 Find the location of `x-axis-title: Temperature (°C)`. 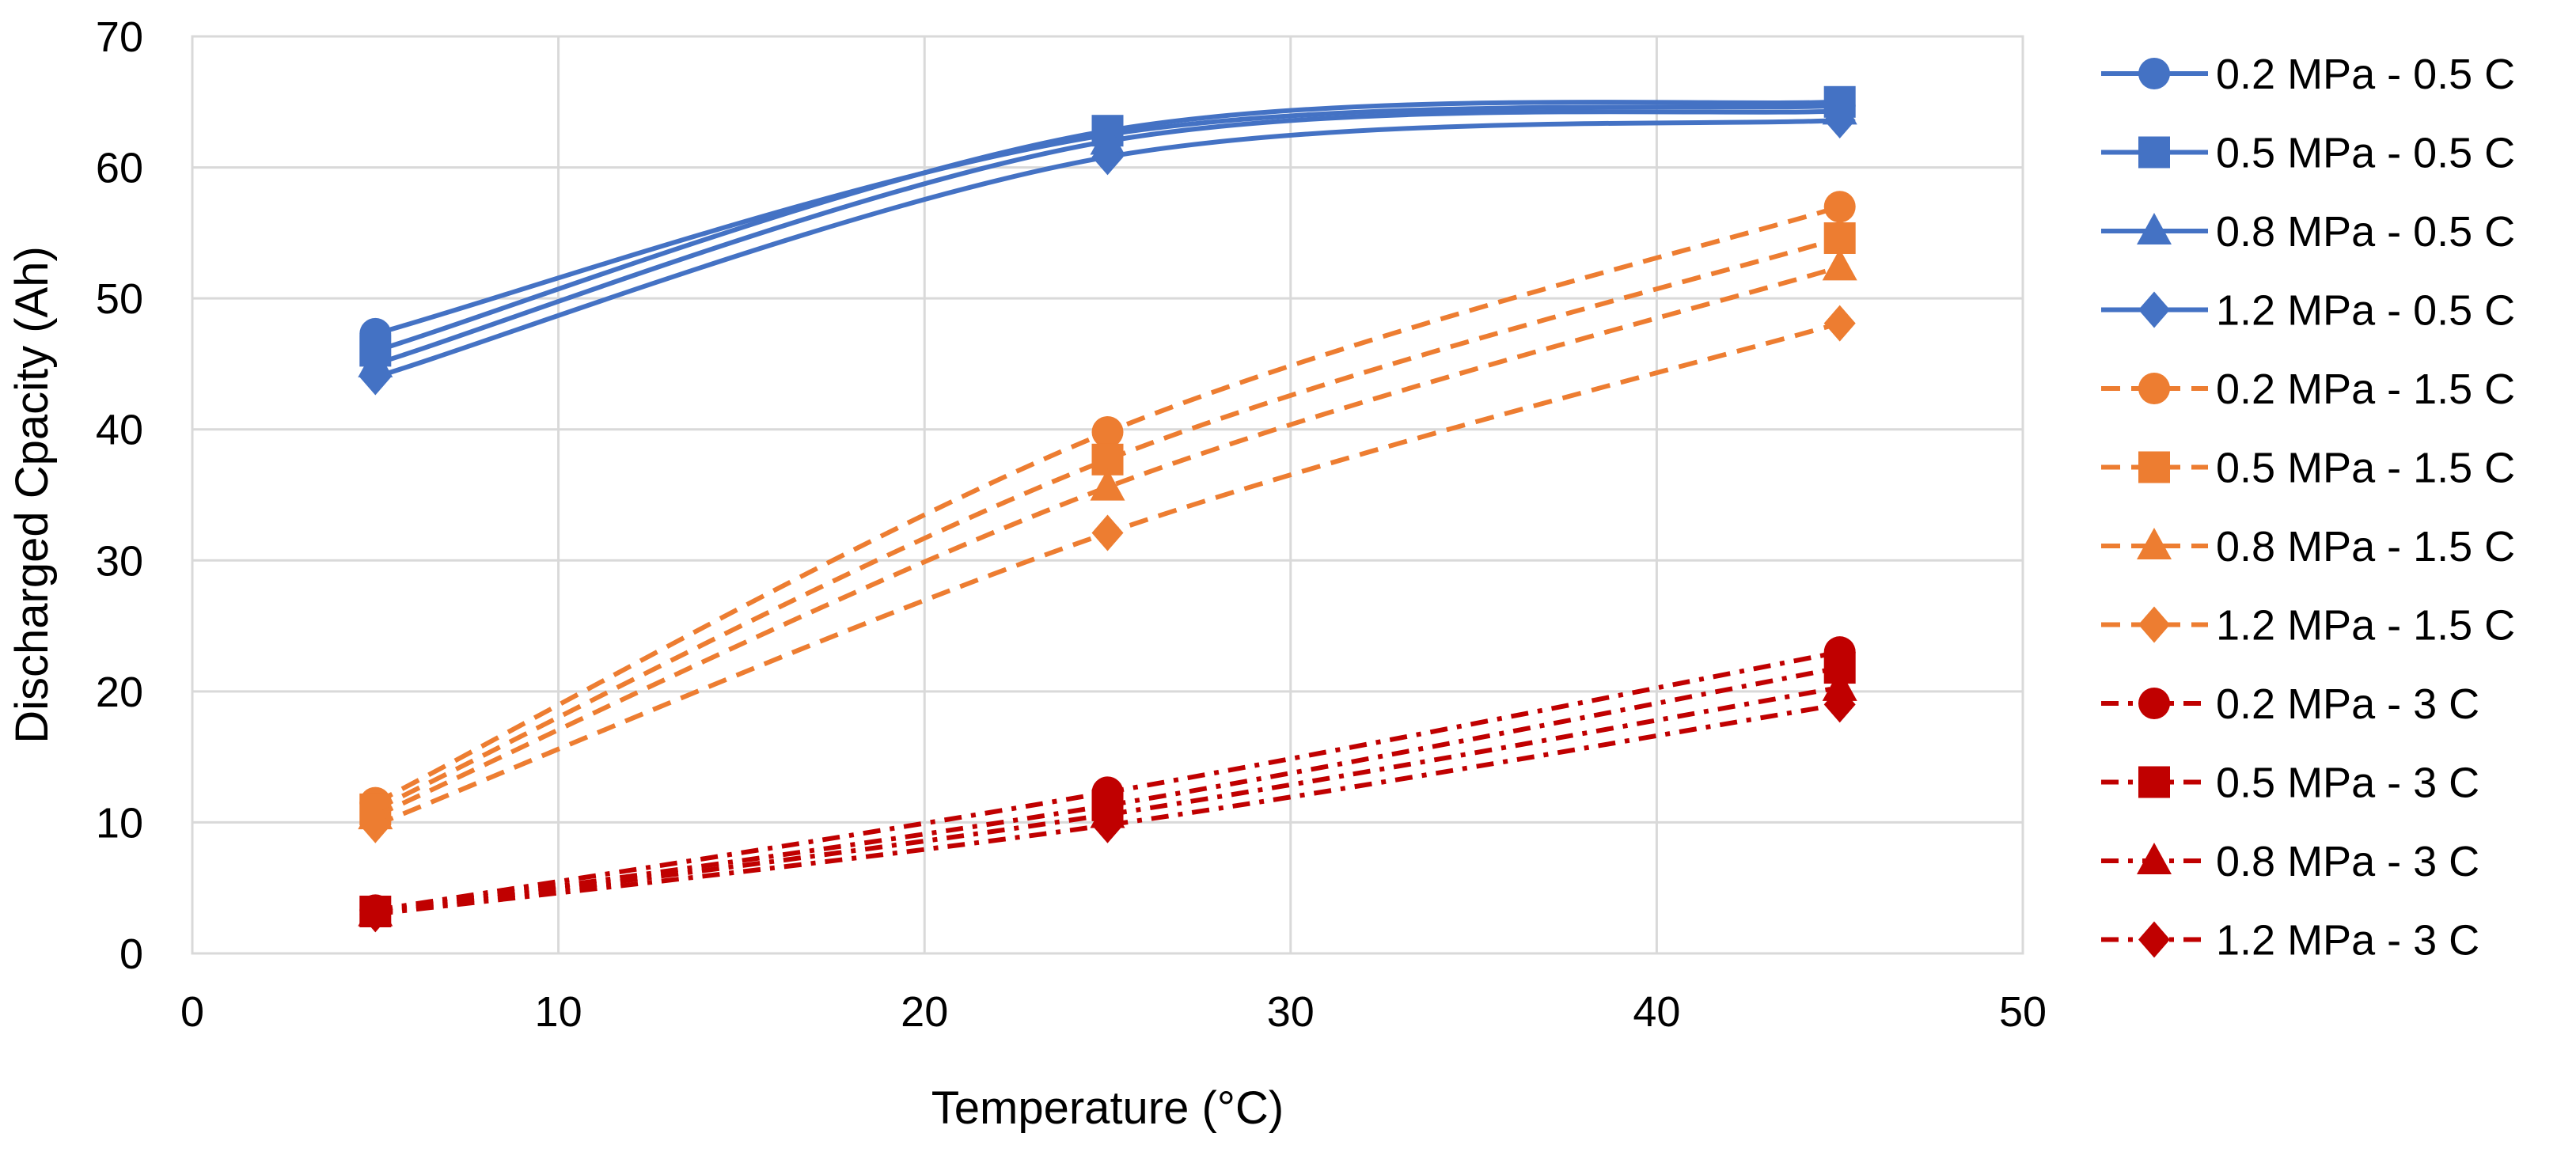

x-axis-title: Temperature (°C) is located at coordinates (1107, 1108).